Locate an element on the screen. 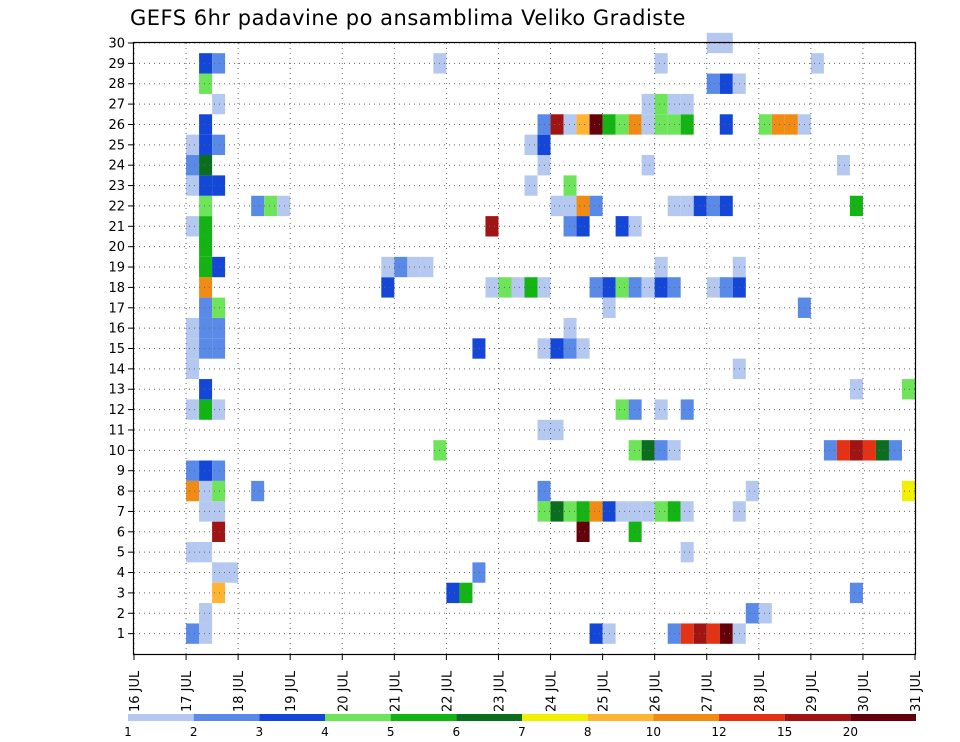 This screenshot has height=742, width=960. y-tick-label: 18 is located at coordinates (116, 288).